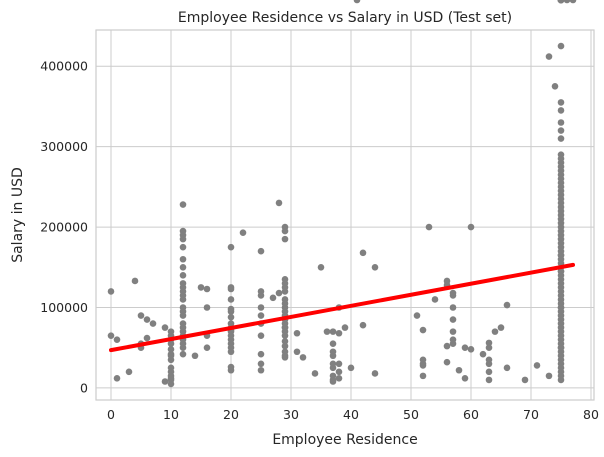  I want to click on x-tick-labels: 0 10 20 30 40 50 60 70 80, so click(353, 414).